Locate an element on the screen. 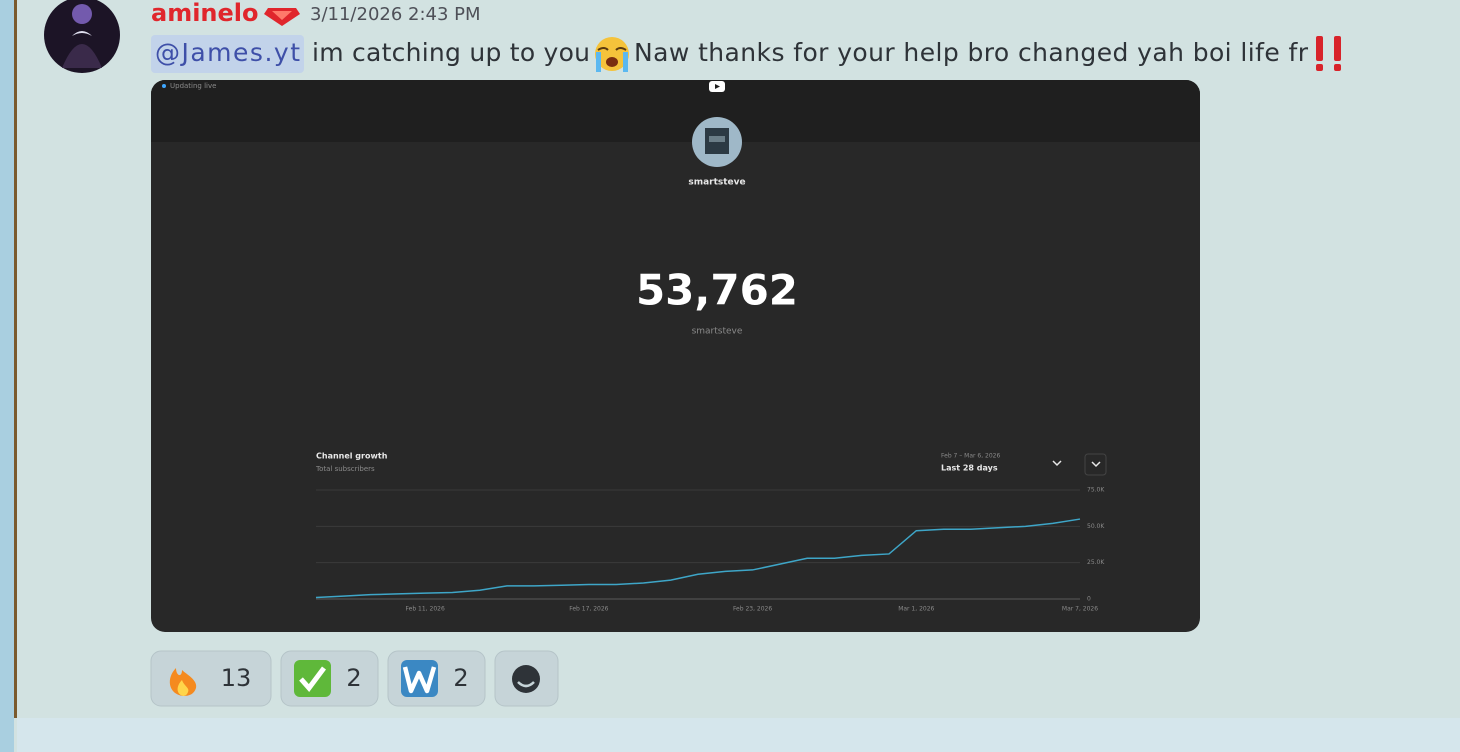  y-tick-label: 25.0K is located at coordinates (1096, 562).